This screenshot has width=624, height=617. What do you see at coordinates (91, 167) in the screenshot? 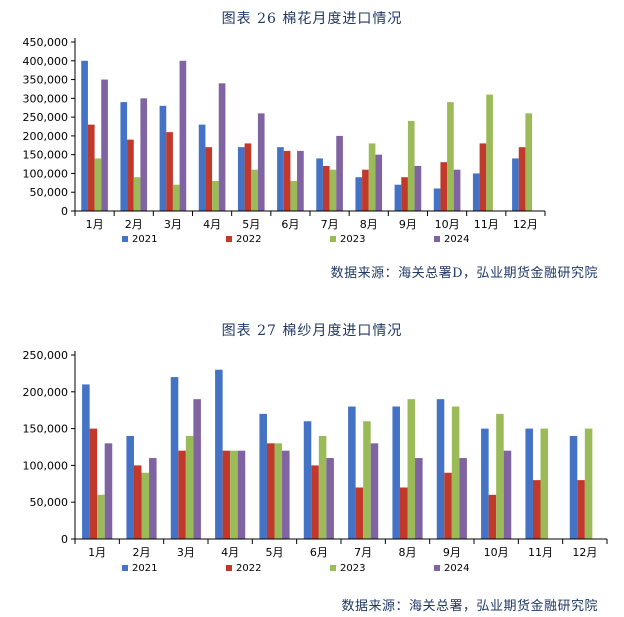
I see `bar-2022-1月` at bounding box center [91, 167].